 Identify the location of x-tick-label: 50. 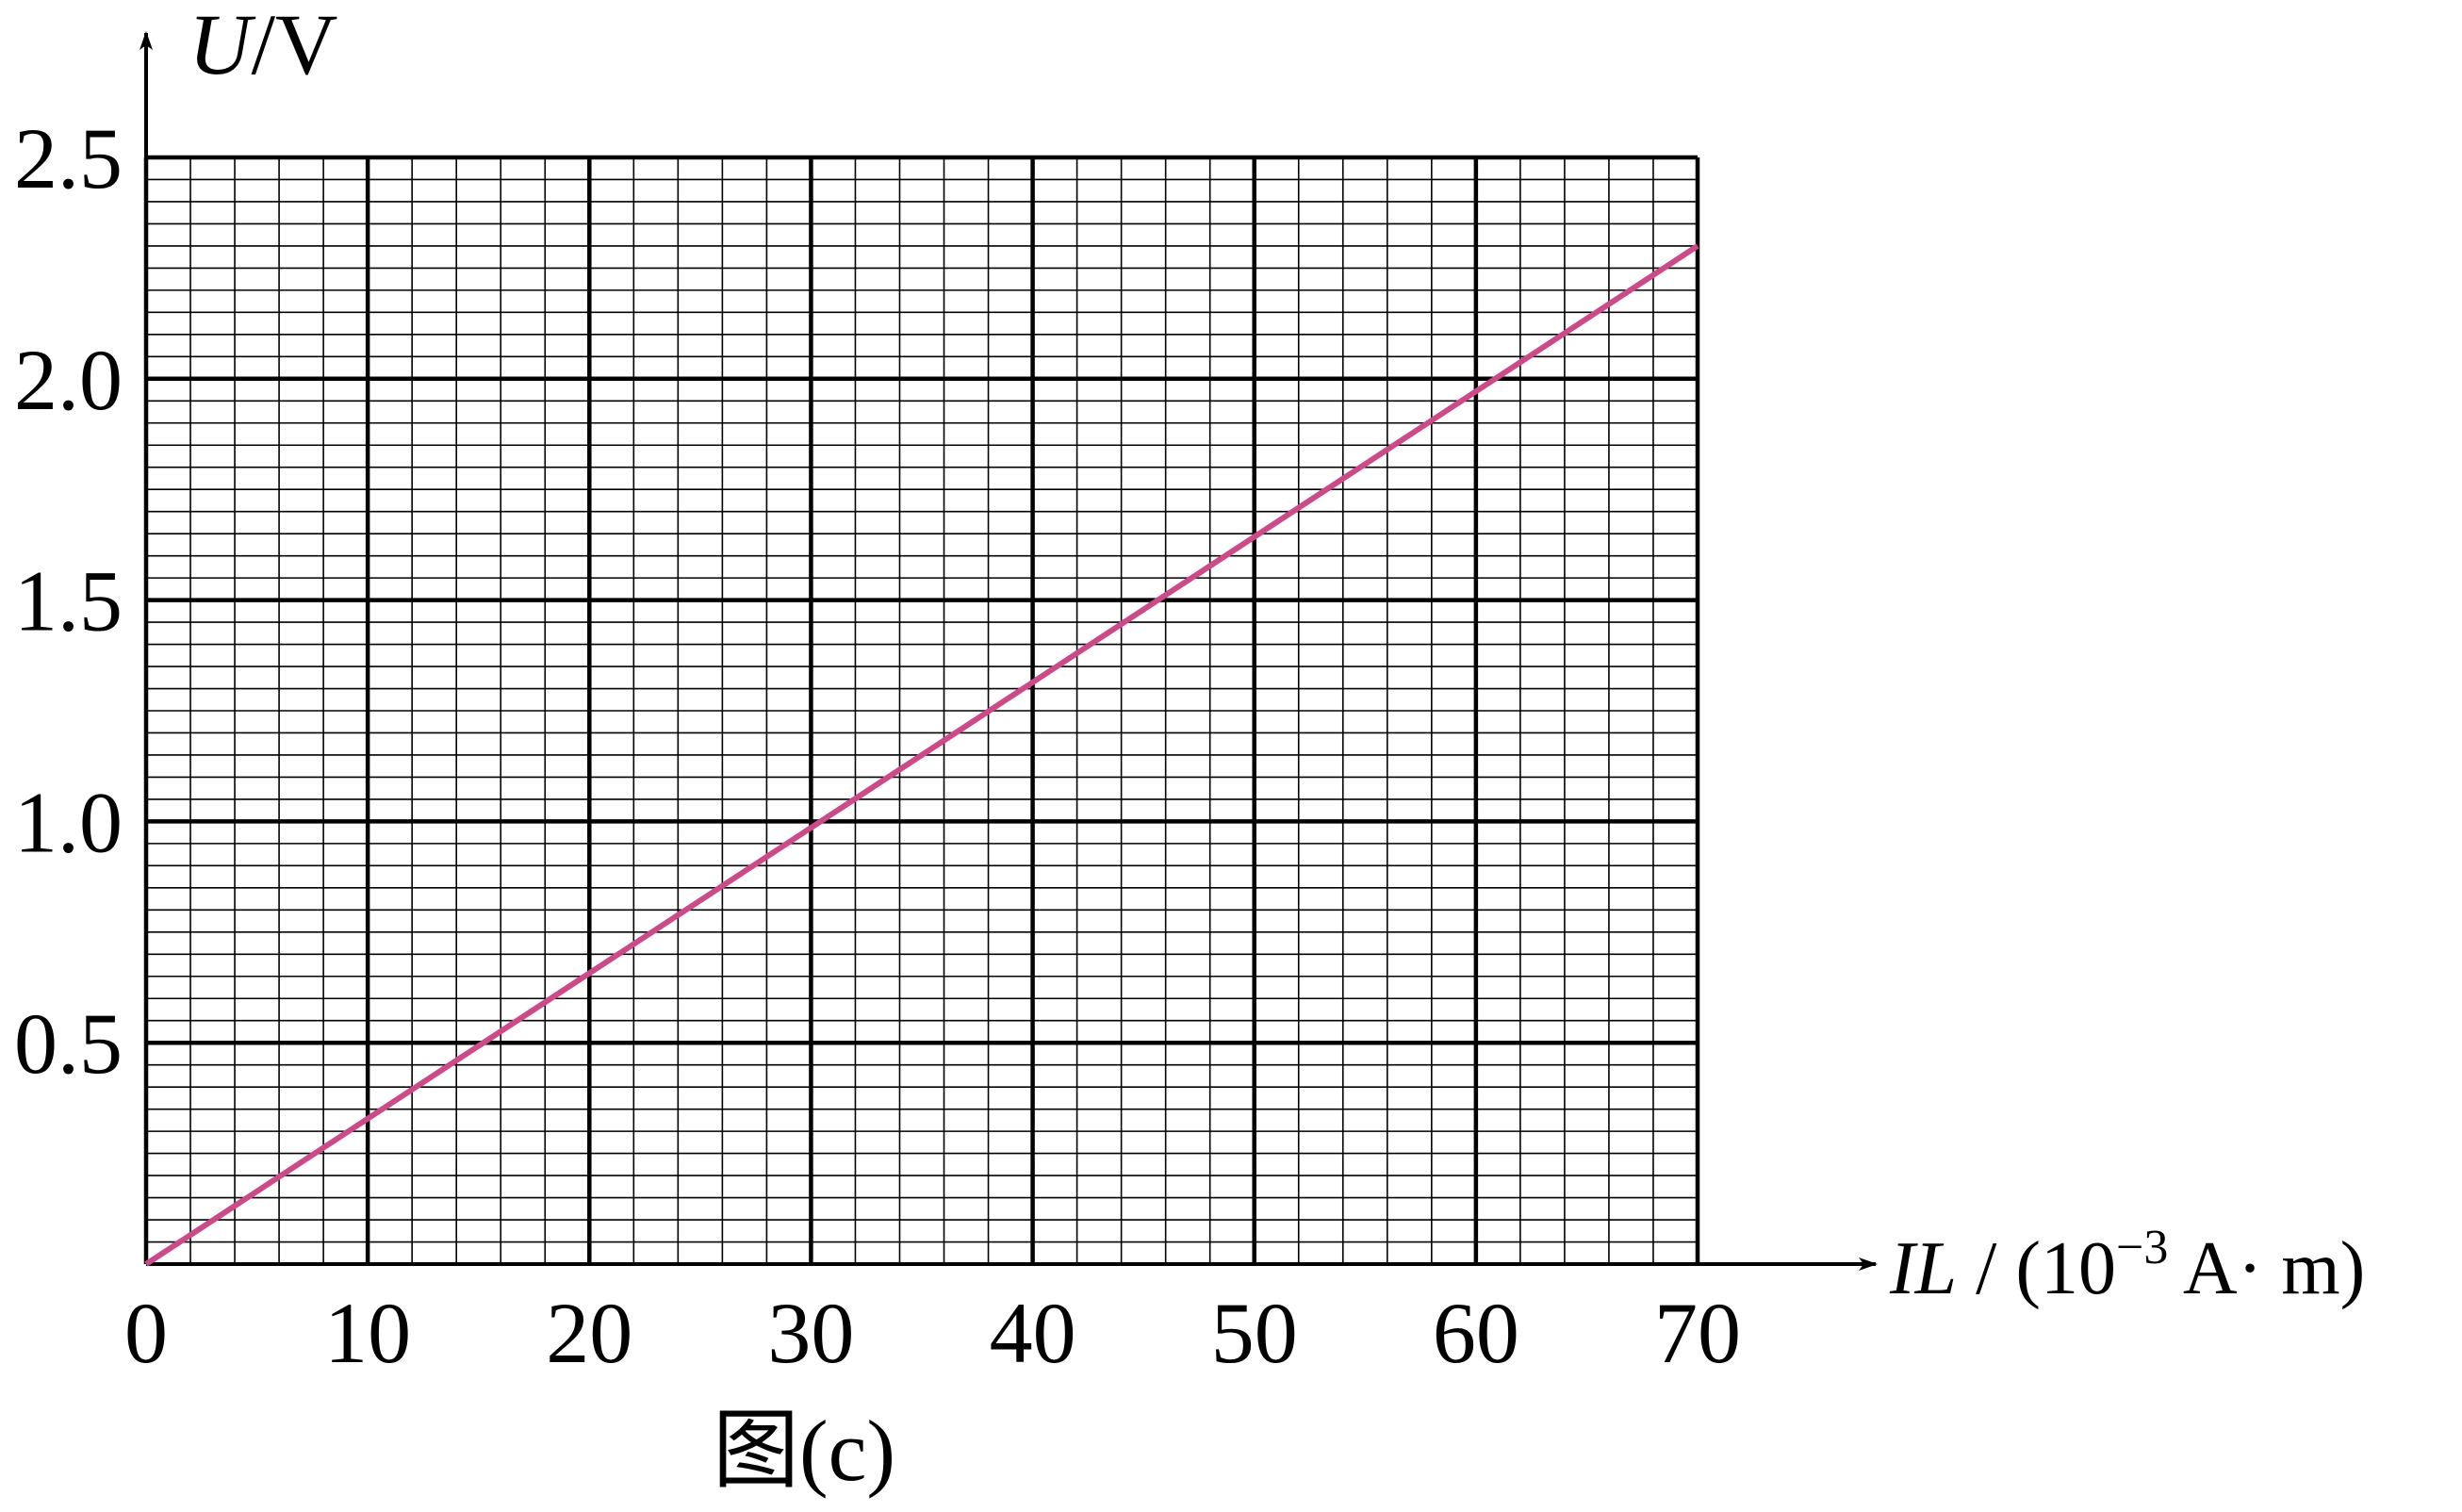
(1254, 1333).